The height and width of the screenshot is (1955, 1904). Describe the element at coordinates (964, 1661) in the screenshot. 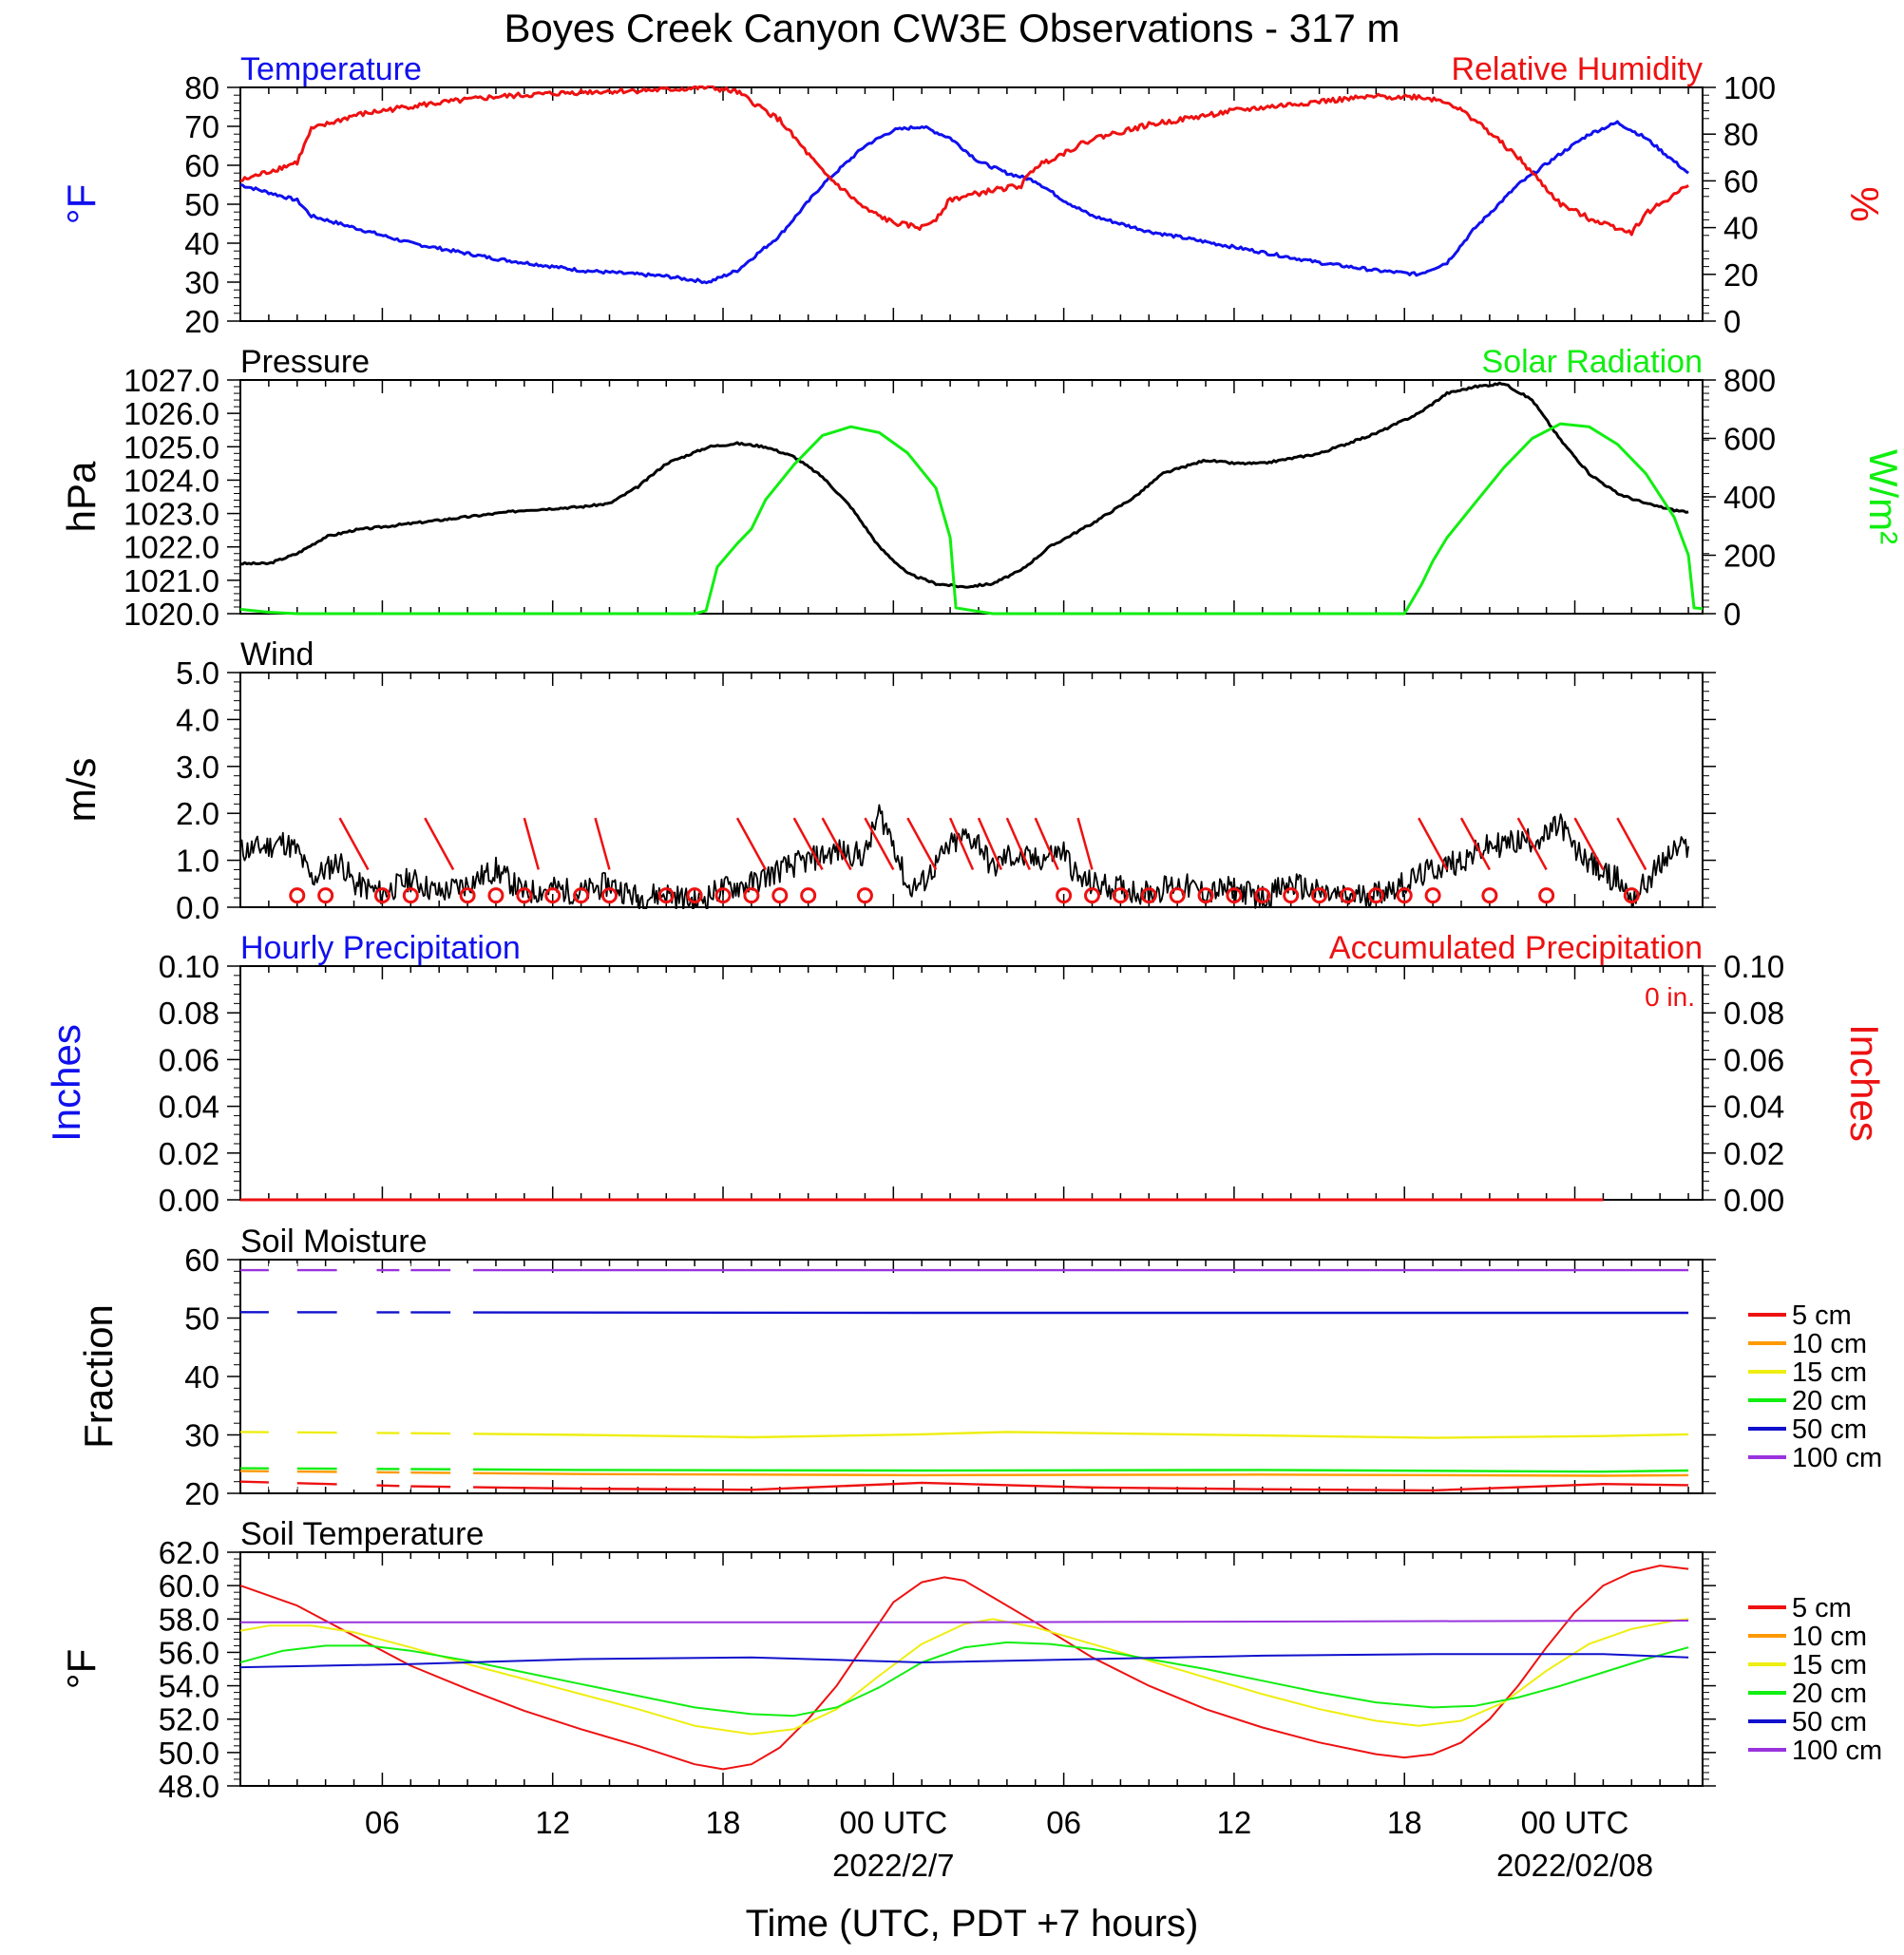

I see `series-line-50-cm` at that location.